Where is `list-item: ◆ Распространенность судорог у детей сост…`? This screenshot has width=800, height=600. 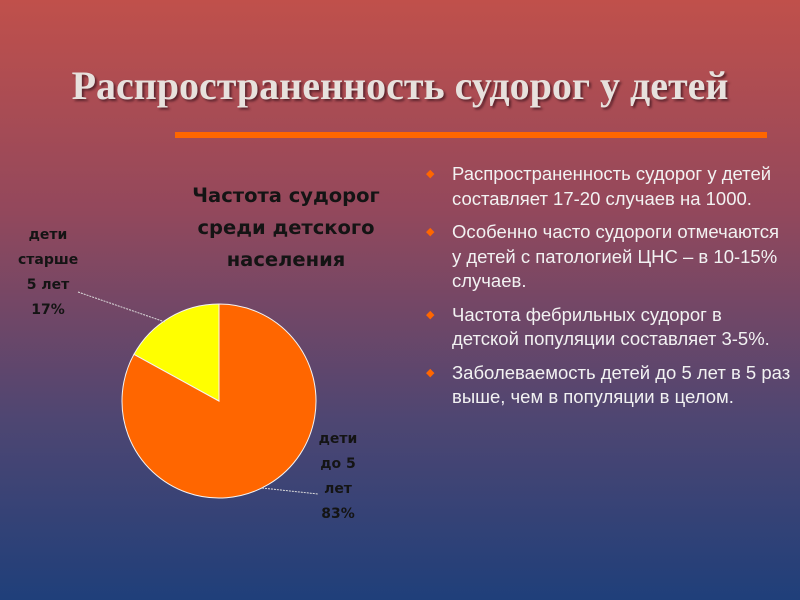
list-item: ◆ Распространенность судорог у детей сост… is located at coordinates (608, 186).